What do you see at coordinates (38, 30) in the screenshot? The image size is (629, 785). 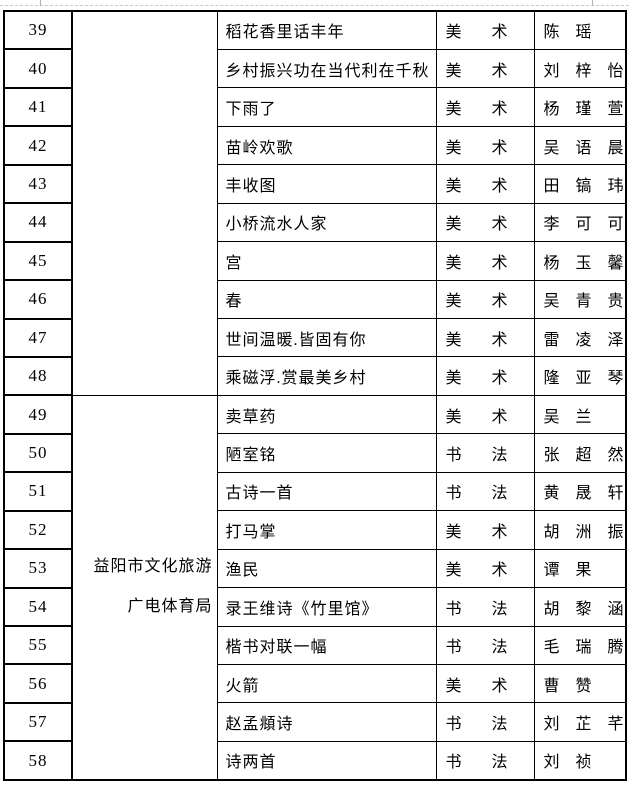 I see `row-number-cell: 39` at bounding box center [38, 30].